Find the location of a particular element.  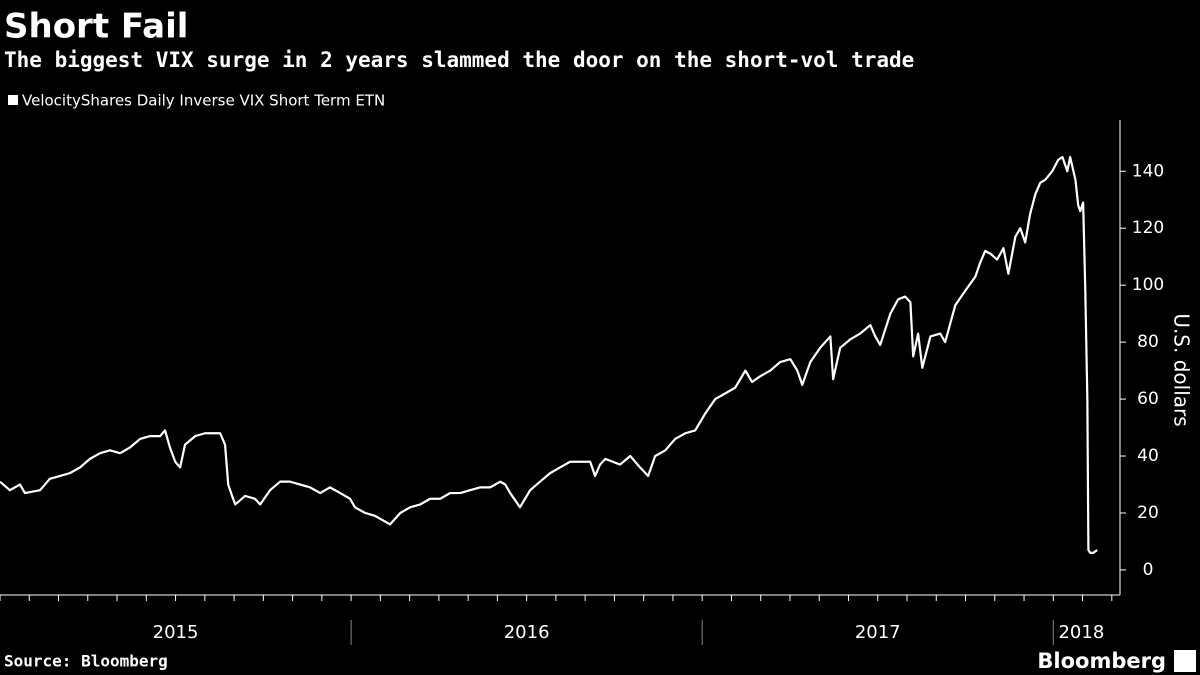

y-tick-label: 120 is located at coordinates (1148, 228).